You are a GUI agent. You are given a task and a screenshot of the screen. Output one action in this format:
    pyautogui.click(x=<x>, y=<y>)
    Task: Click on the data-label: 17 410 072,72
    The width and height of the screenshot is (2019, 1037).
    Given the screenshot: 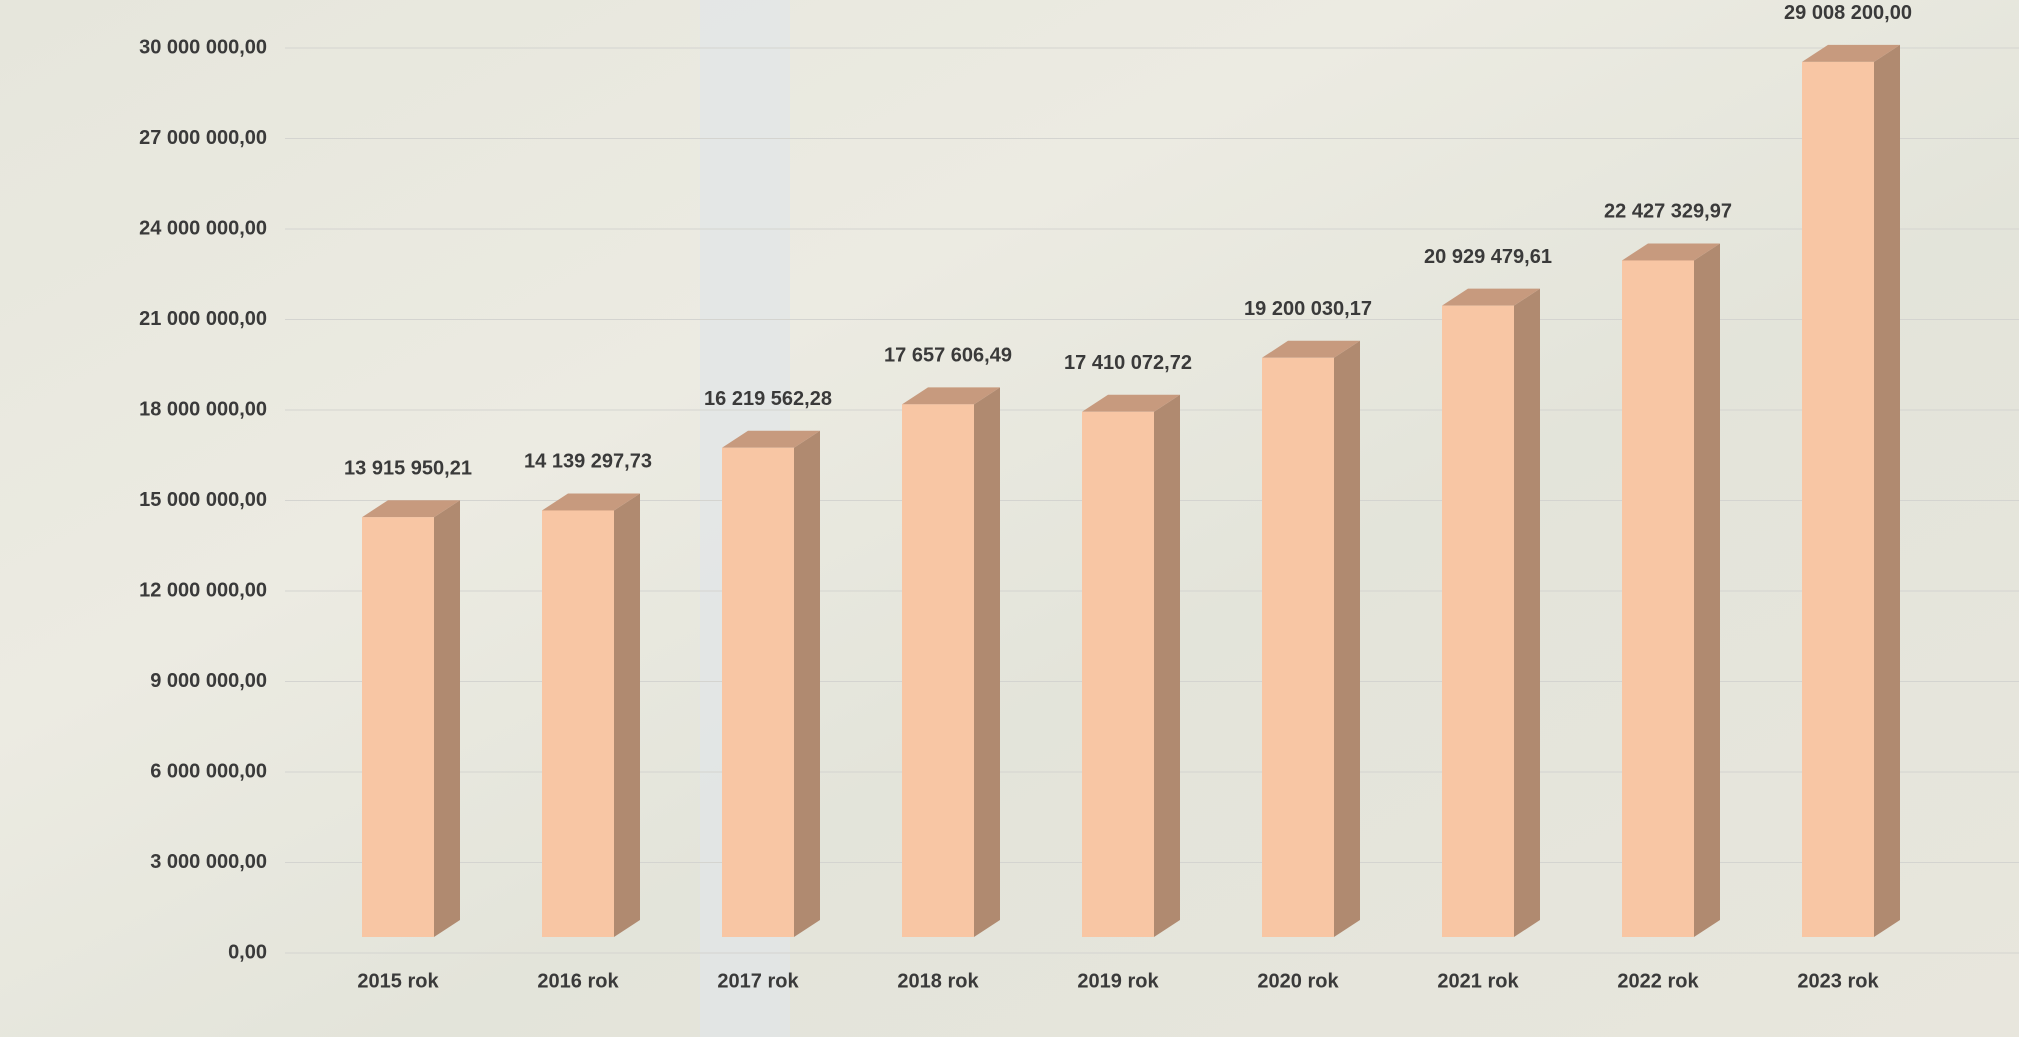 What is the action you would take?
    pyautogui.click(x=1128, y=363)
    